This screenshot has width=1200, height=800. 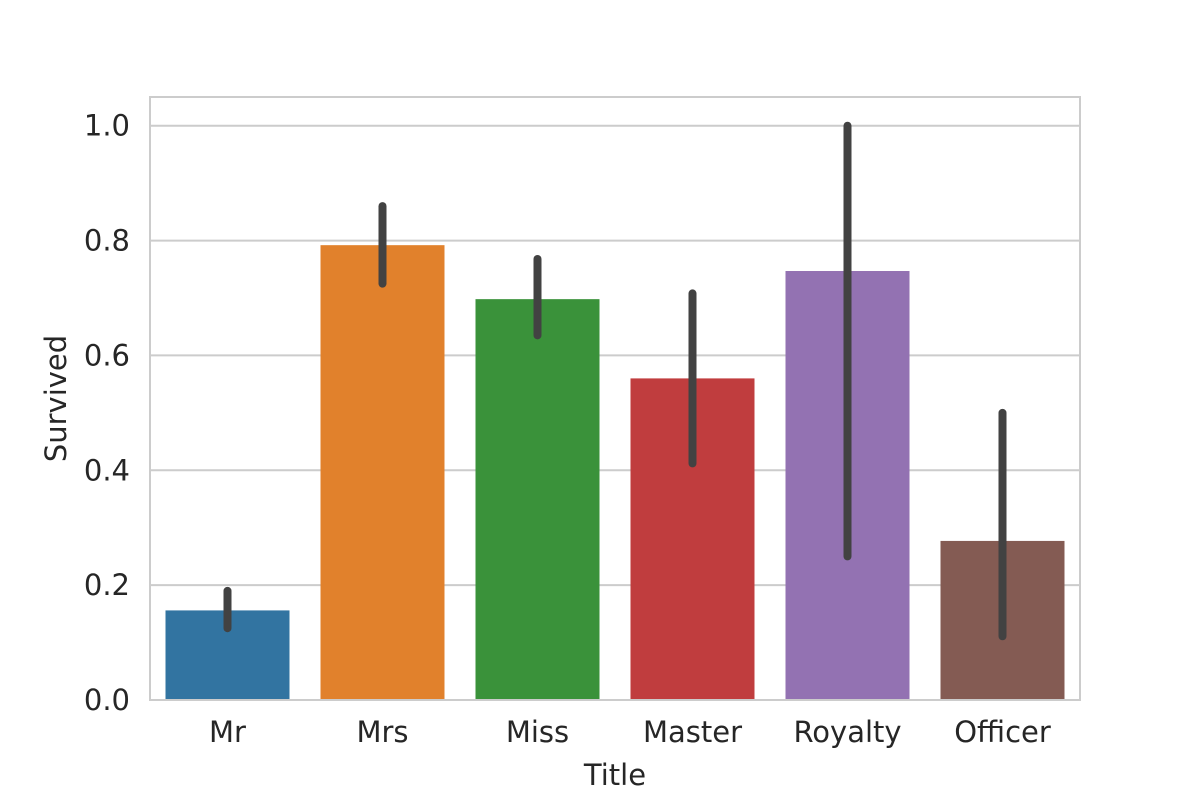 I want to click on y-axis-label: Survived, so click(x=56, y=398).